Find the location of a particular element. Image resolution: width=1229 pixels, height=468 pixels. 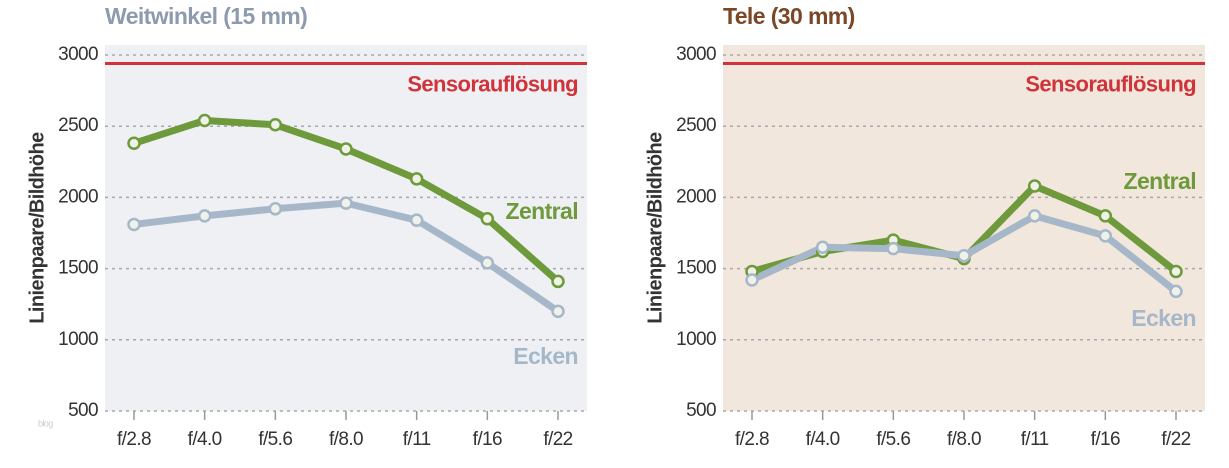

chart-title: Tele (30 mm) is located at coordinates (789, 16).